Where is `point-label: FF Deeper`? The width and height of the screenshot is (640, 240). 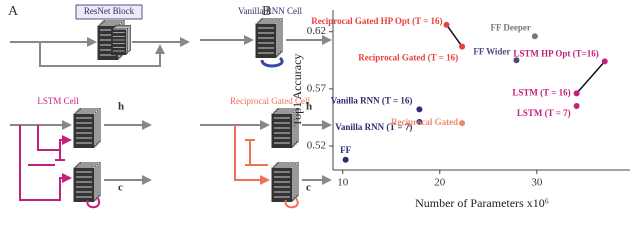 point-label: FF Deeper is located at coordinates (510, 27).